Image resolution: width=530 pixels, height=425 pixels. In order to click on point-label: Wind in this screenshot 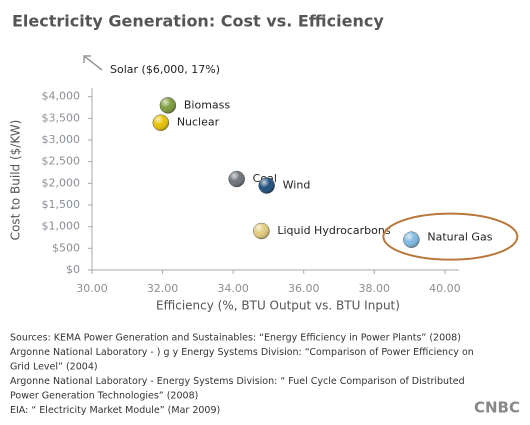, I will do `click(297, 185)`.